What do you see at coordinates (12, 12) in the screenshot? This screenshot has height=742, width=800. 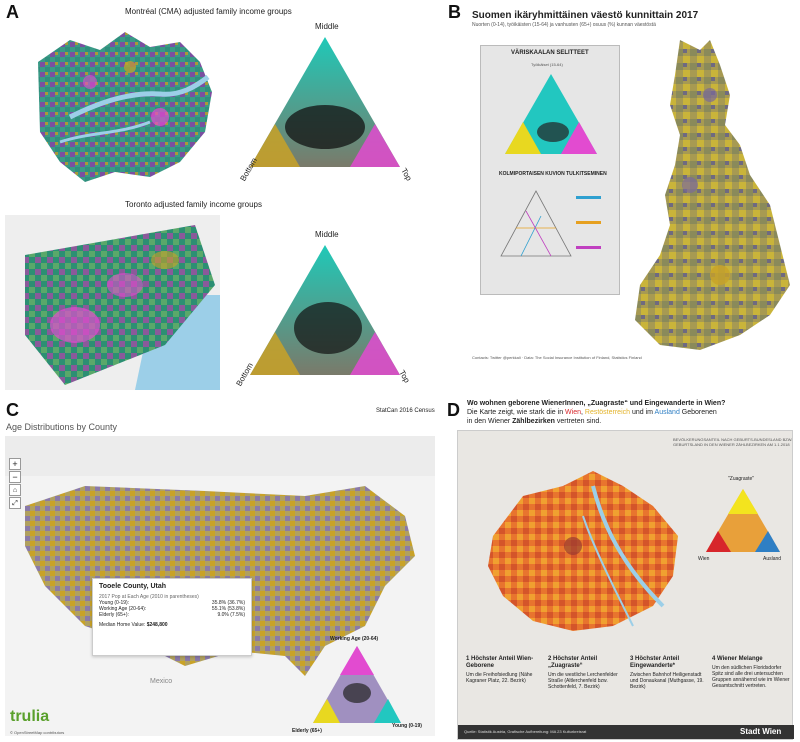 I see `panel-label-a: A` at bounding box center [12, 12].